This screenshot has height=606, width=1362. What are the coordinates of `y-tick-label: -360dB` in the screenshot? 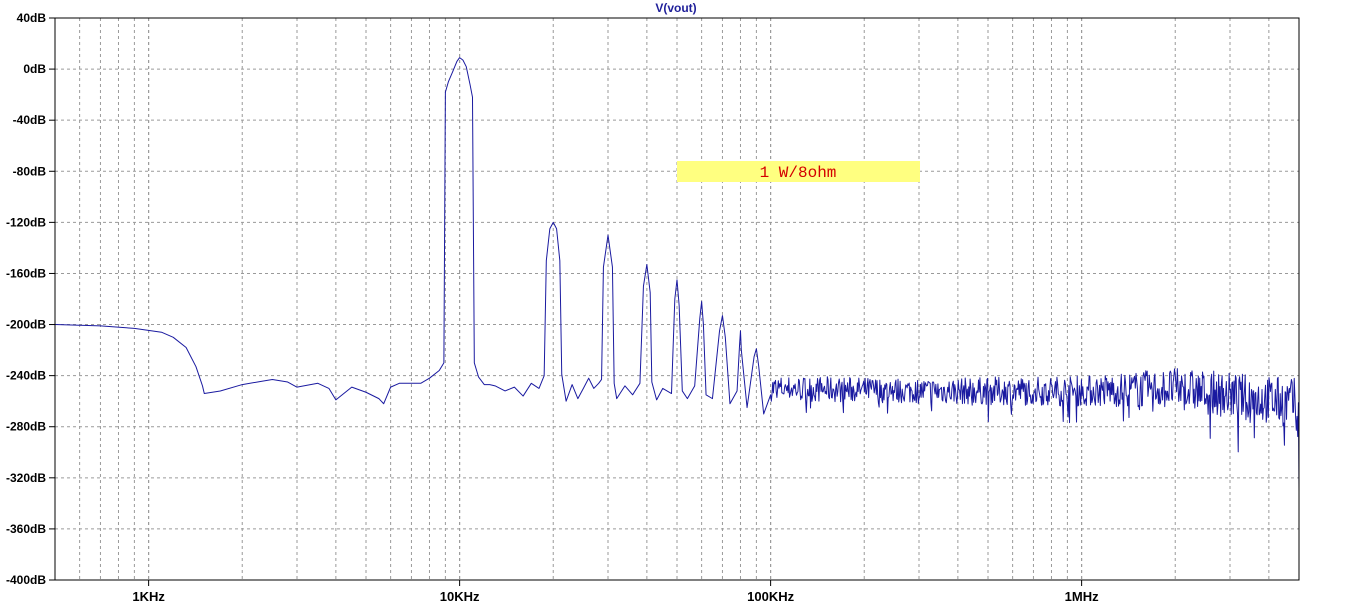 It's located at (26, 529).